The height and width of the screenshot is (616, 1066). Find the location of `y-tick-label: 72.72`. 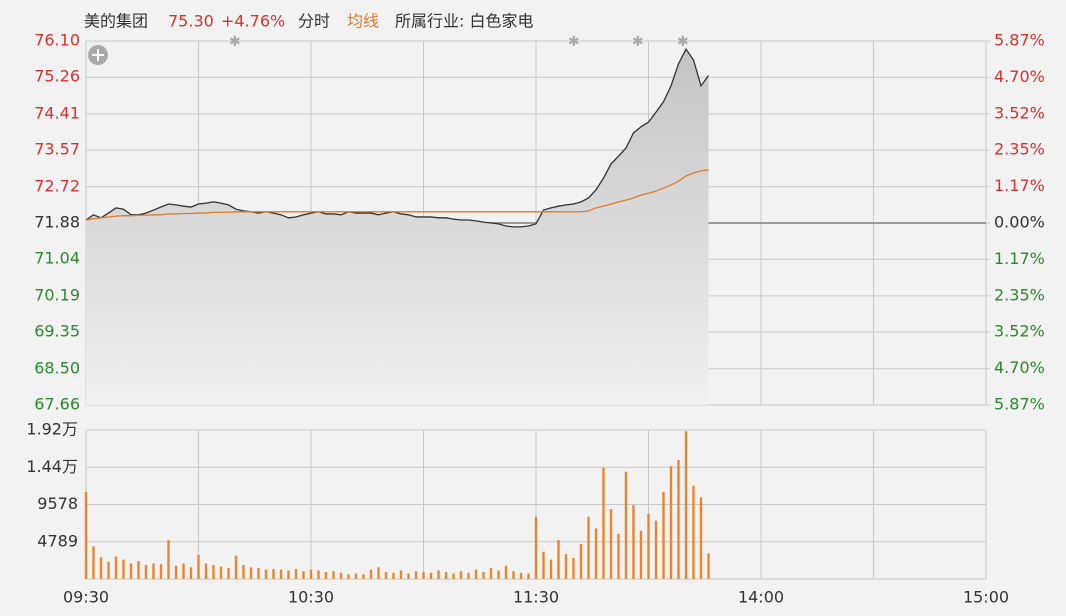

y-tick-label: 72.72 is located at coordinates (57, 185).